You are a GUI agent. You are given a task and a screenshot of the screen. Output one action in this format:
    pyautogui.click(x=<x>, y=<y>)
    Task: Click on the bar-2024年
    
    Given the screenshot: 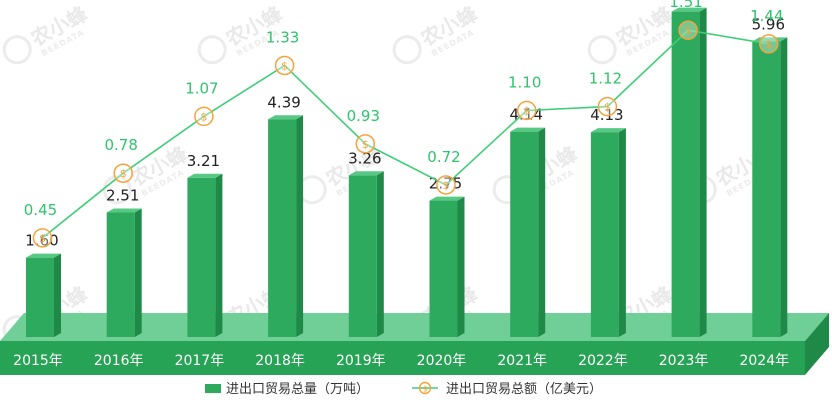 What is the action you would take?
    pyautogui.click(x=770, y=187)
    